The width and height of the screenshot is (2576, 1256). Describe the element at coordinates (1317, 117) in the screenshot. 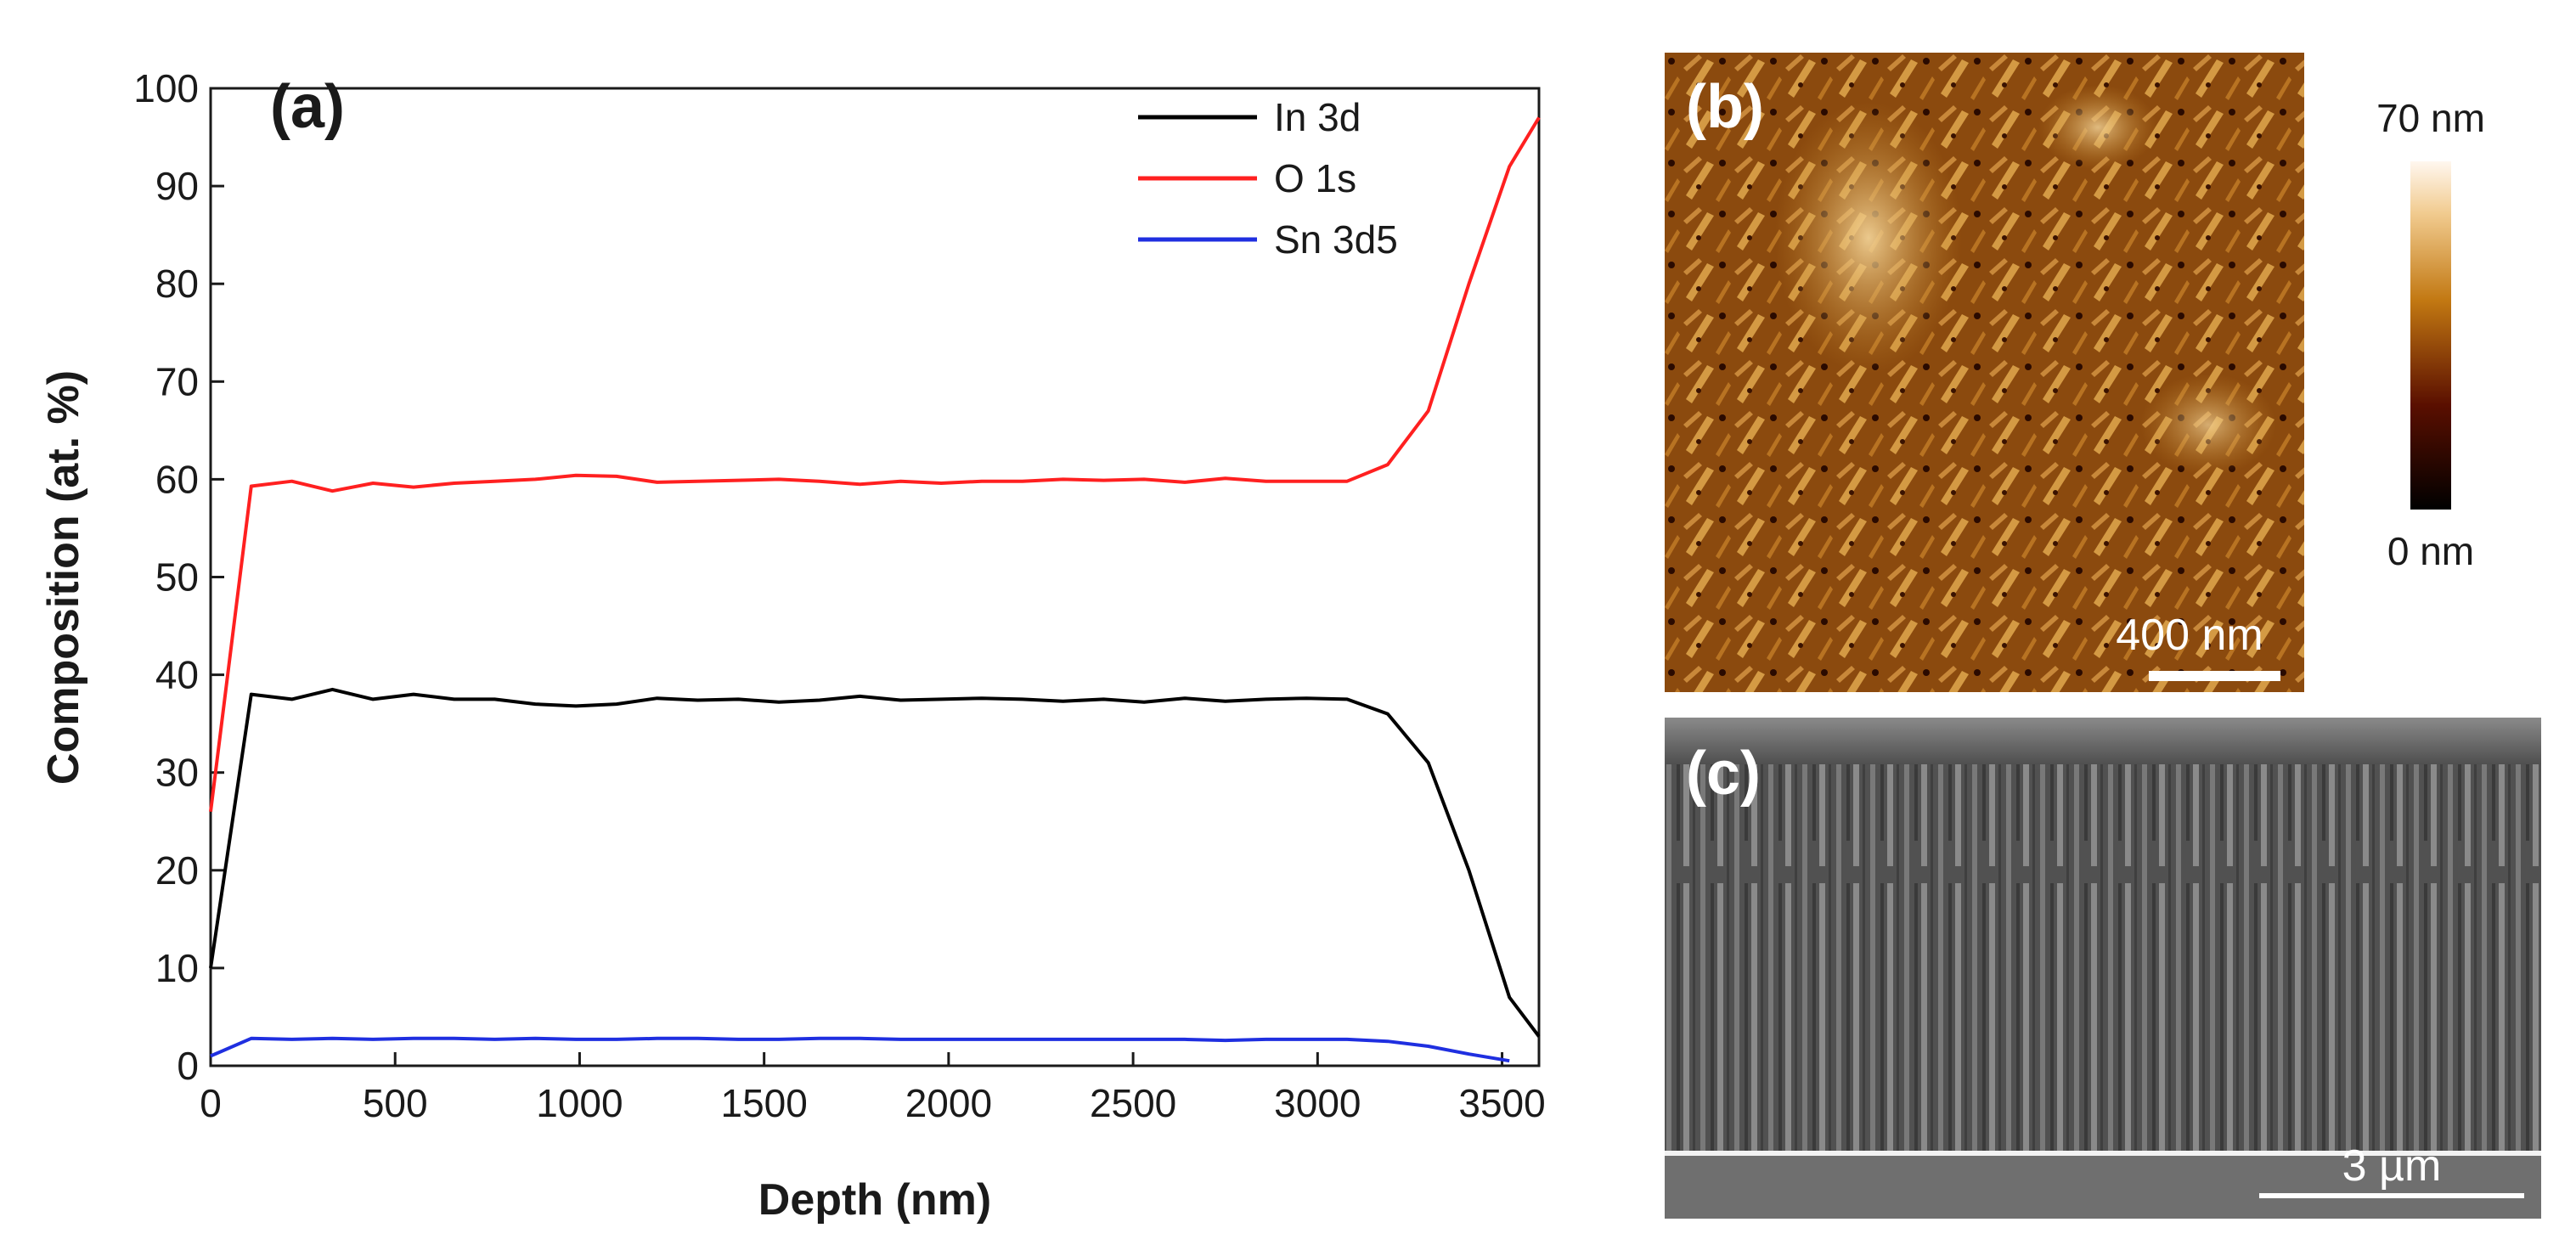

I see `legend-label: In 3d` at that location.